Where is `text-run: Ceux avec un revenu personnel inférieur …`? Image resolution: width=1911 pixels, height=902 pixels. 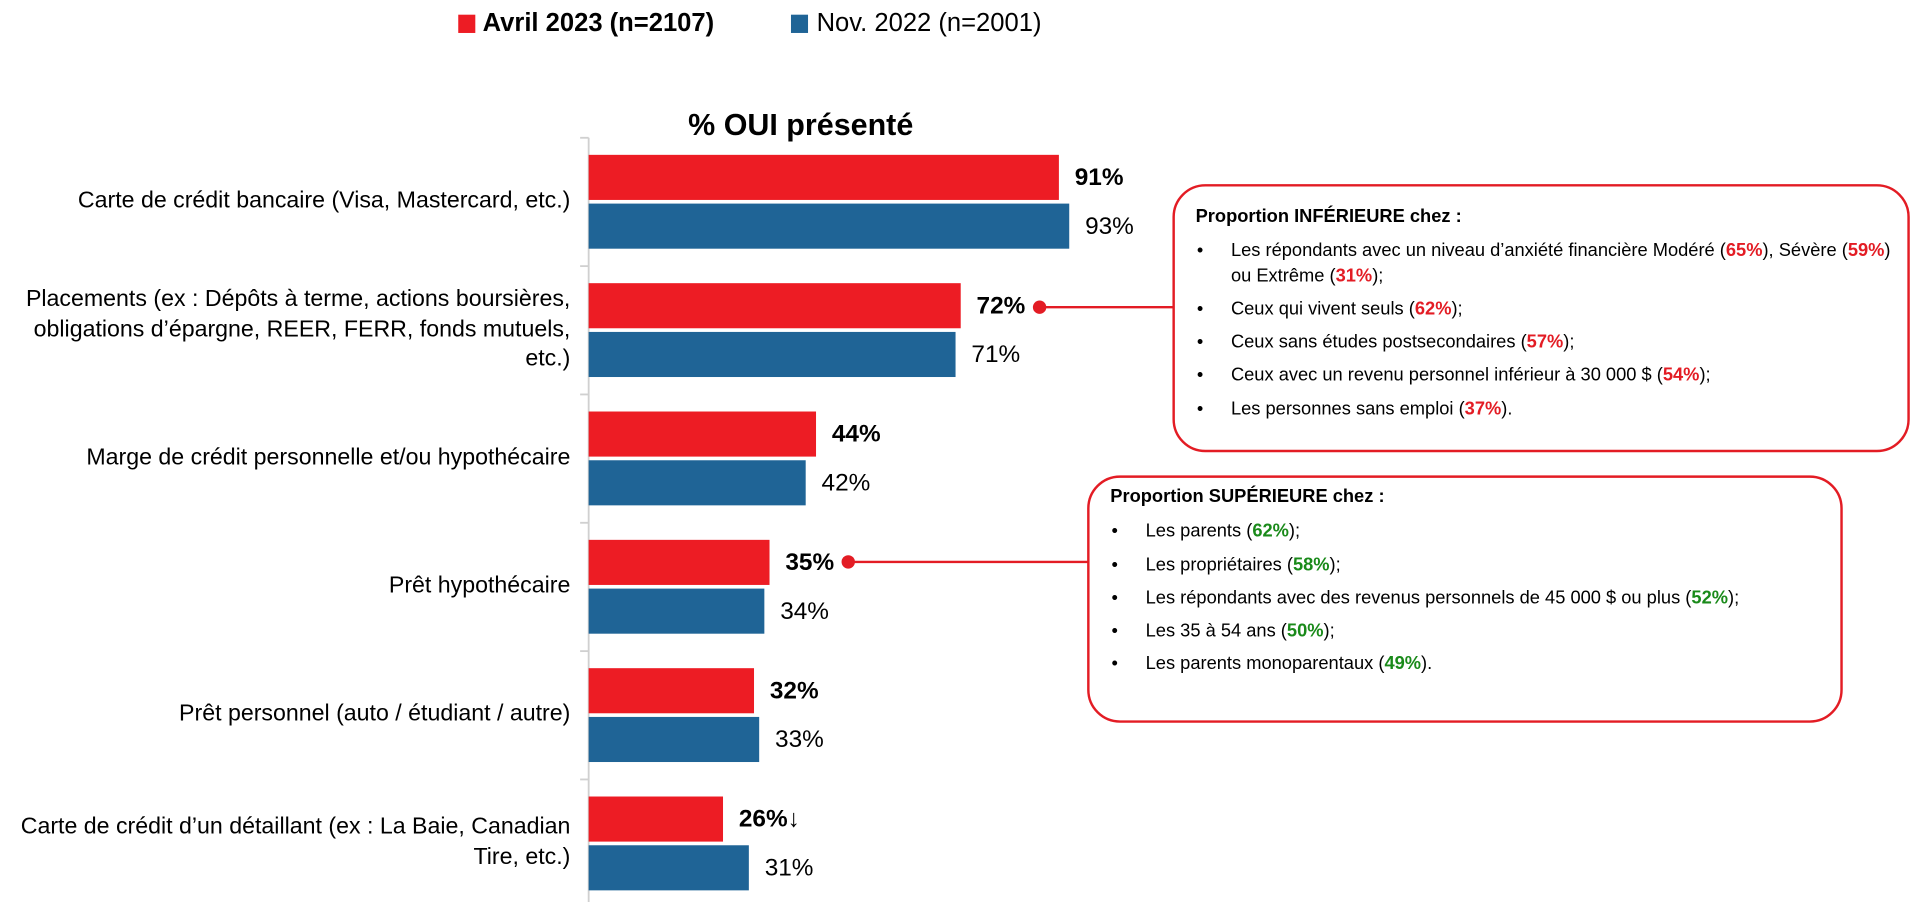 text-run: Ceux avec un revenu personnel inférieur … is located at coordinates (1446, 375).